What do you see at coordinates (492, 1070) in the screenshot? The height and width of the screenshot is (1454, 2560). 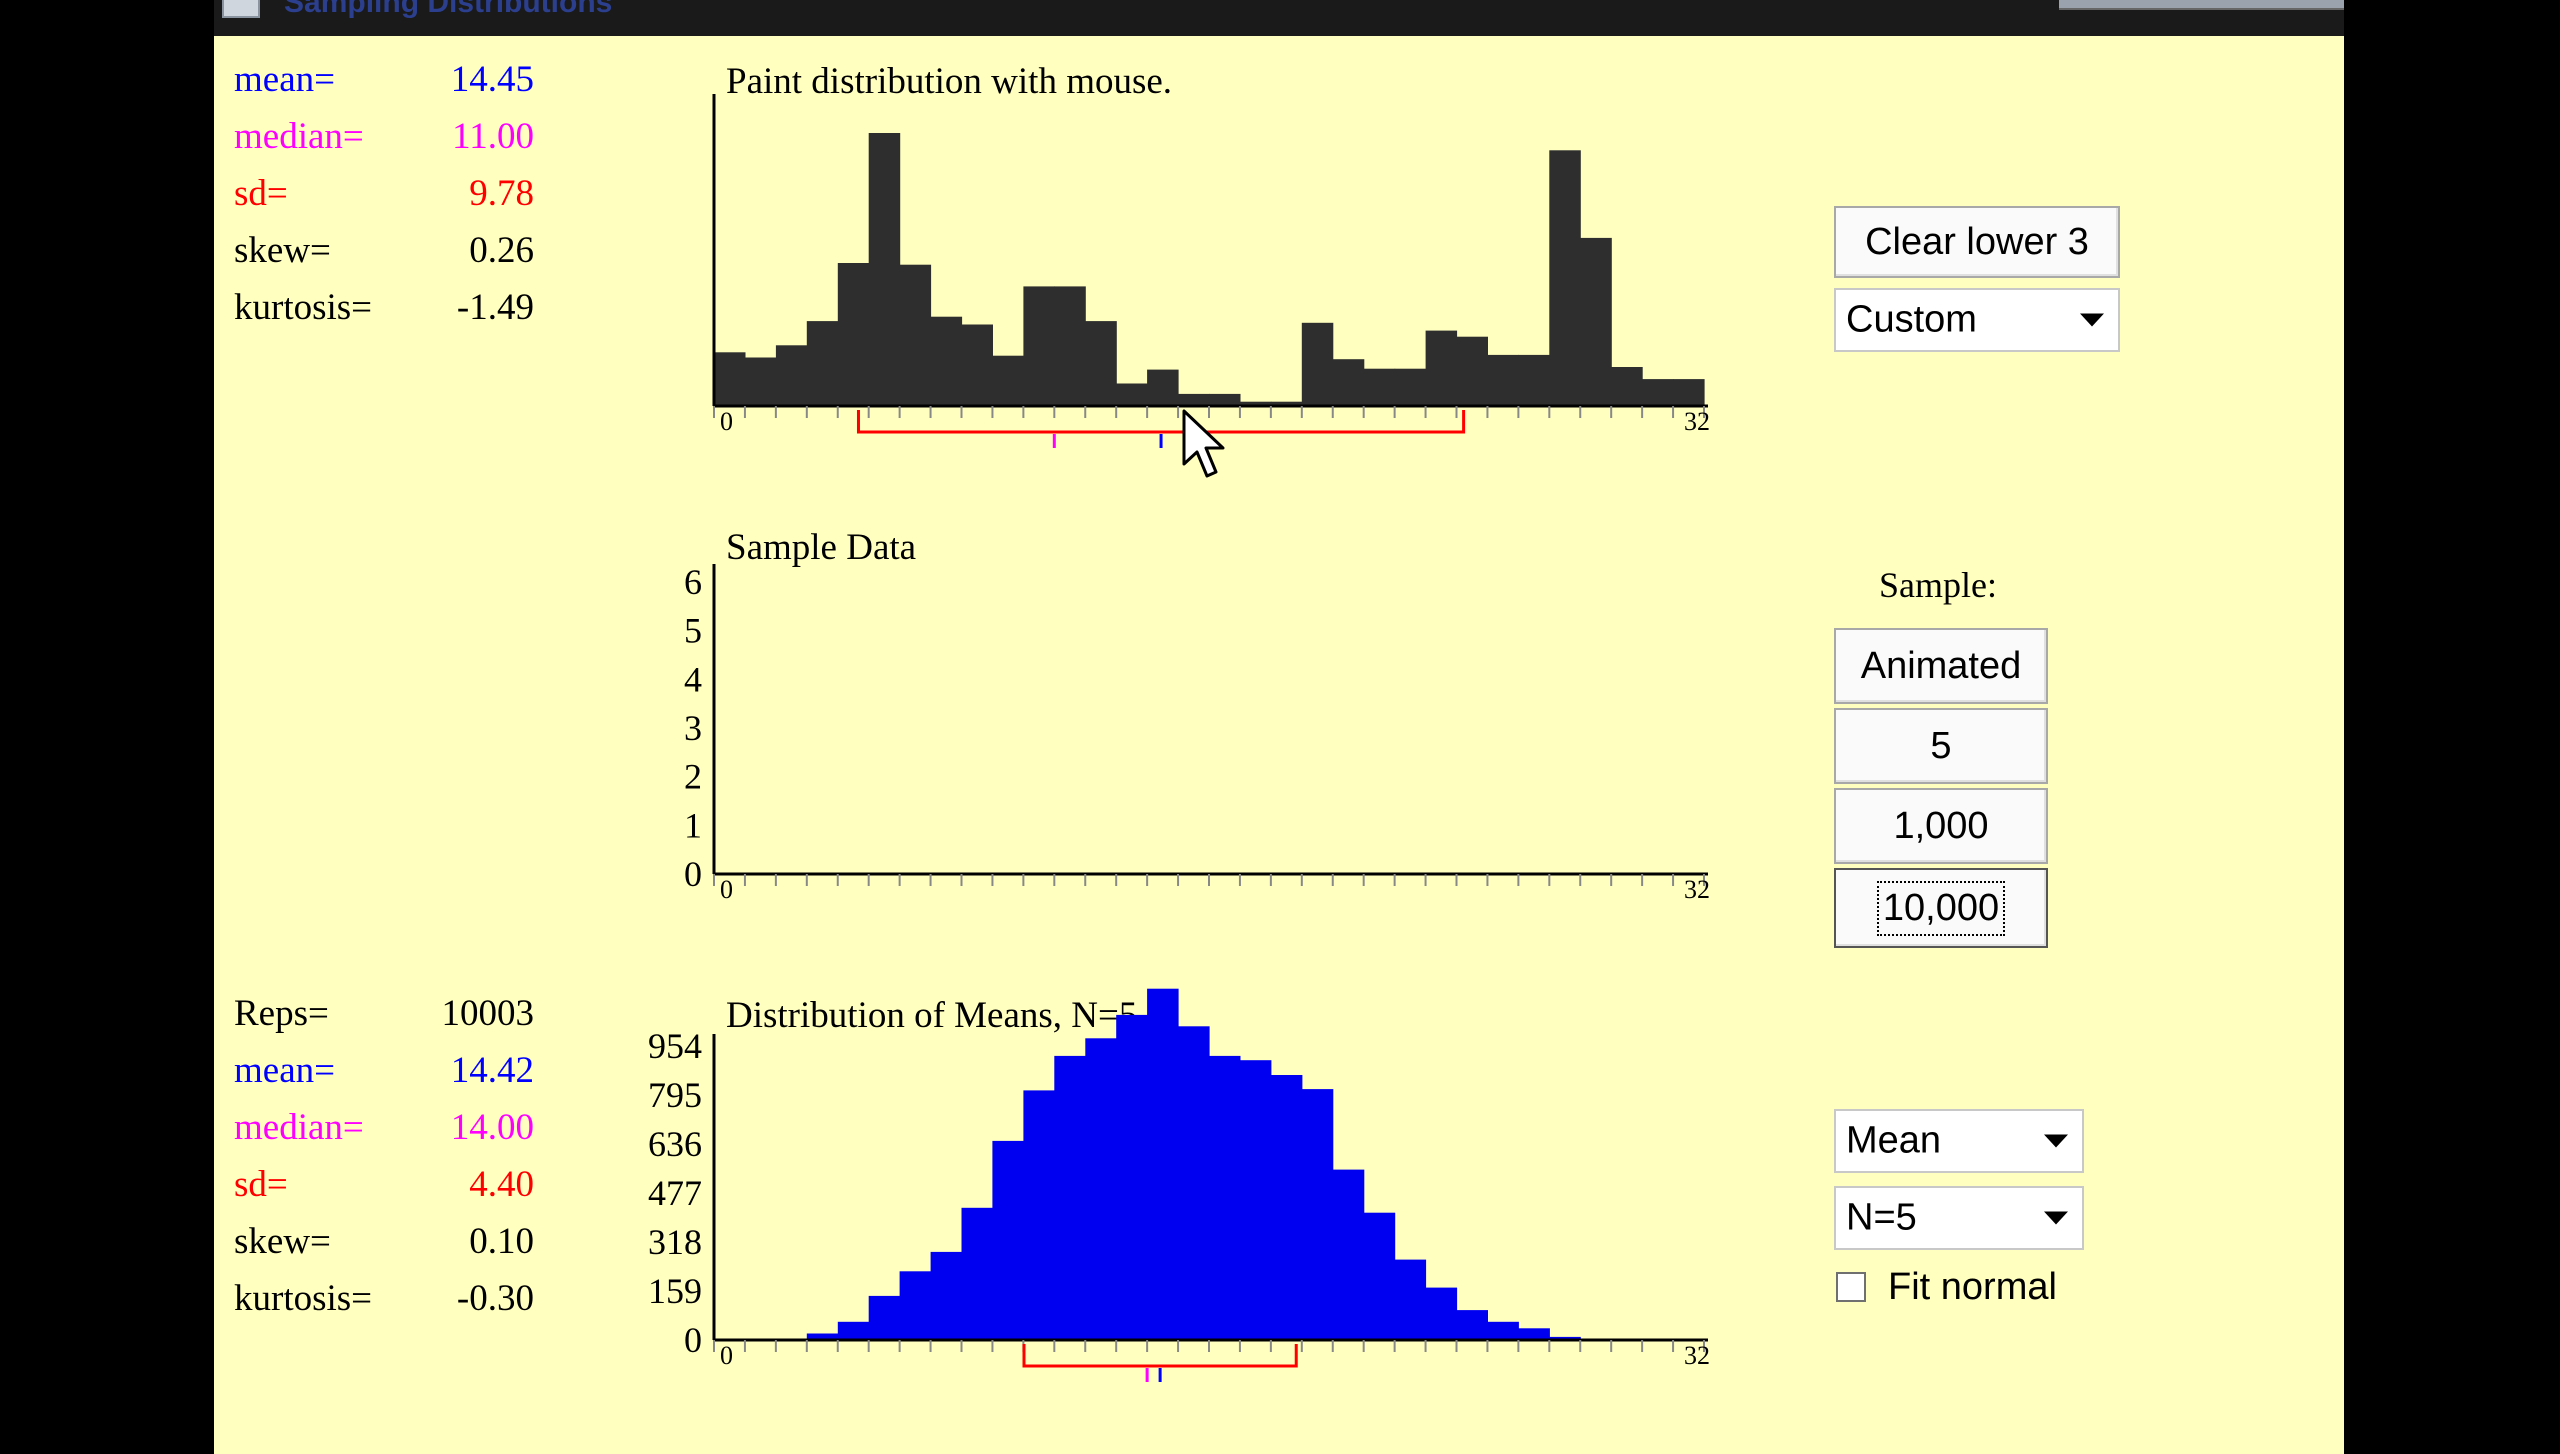 I see `means-mean-value: 14.42` at bounding box center [492, 1070].